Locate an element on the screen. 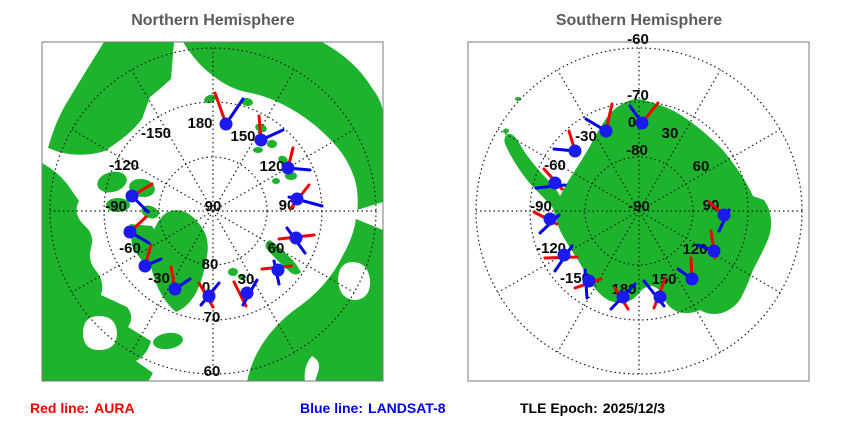  meridian-label: 120 is located at coordinates (694, 249).